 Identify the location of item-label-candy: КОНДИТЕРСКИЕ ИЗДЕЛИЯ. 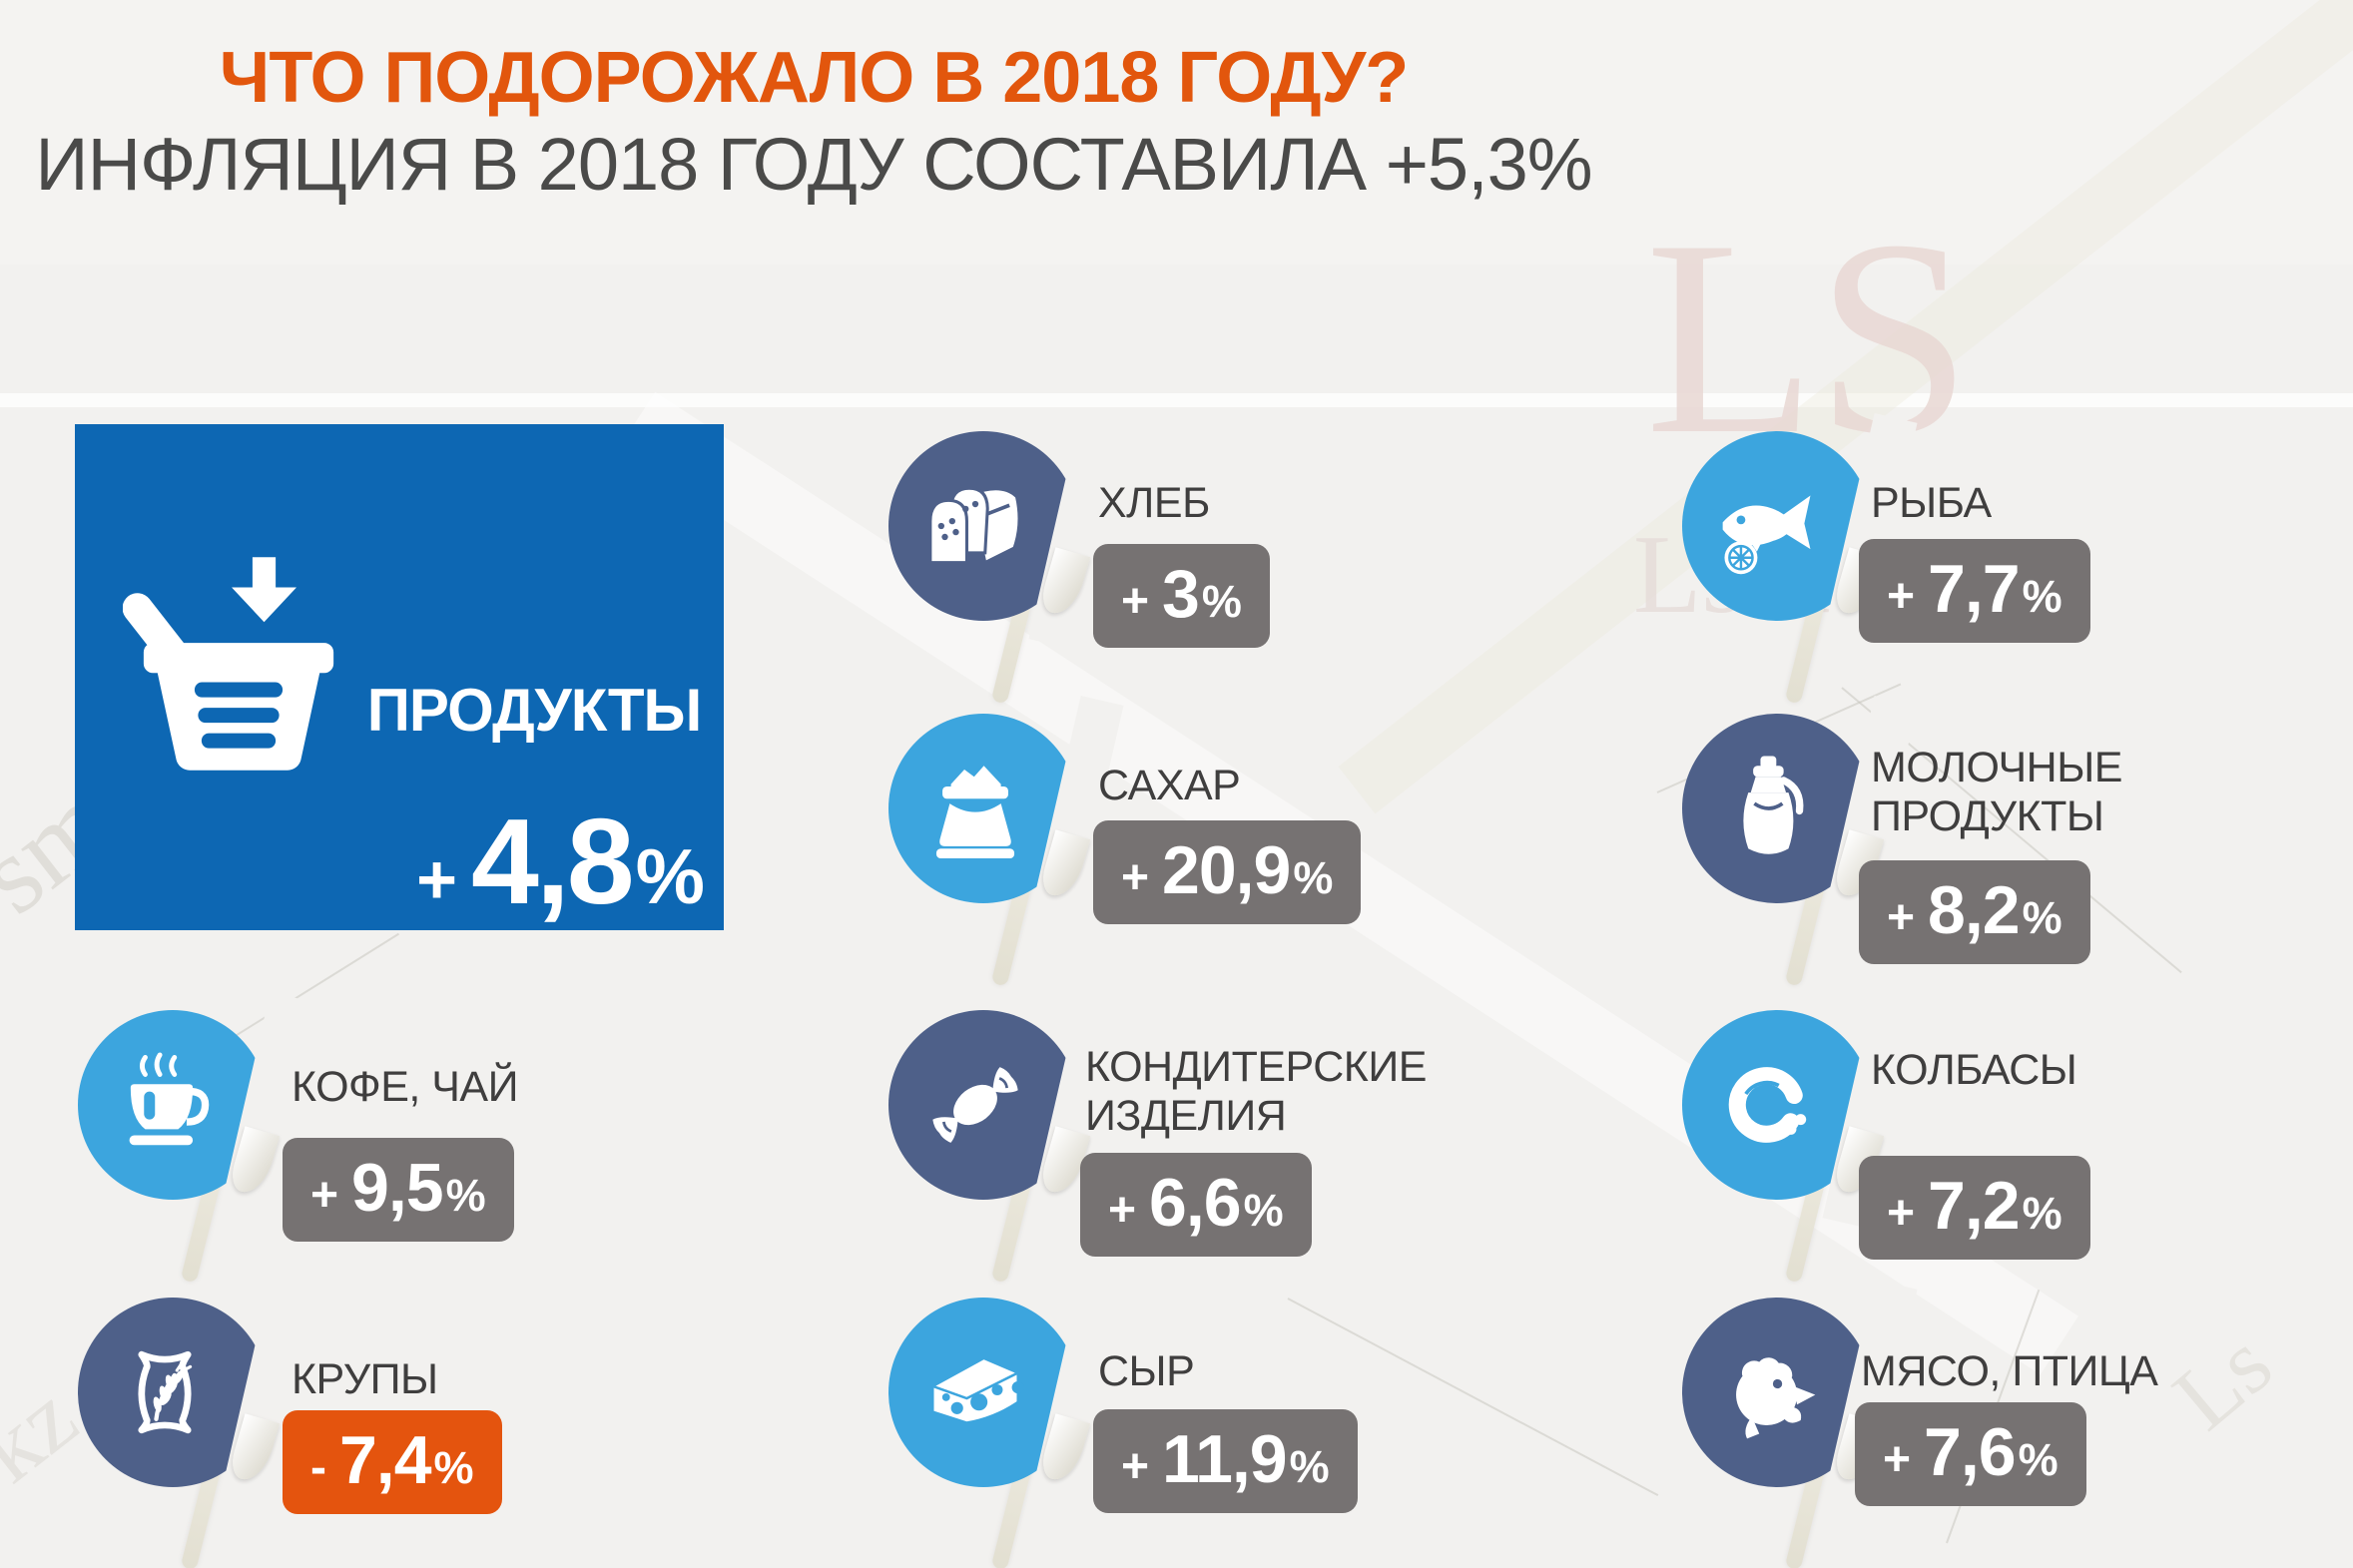
(1256, 1092).